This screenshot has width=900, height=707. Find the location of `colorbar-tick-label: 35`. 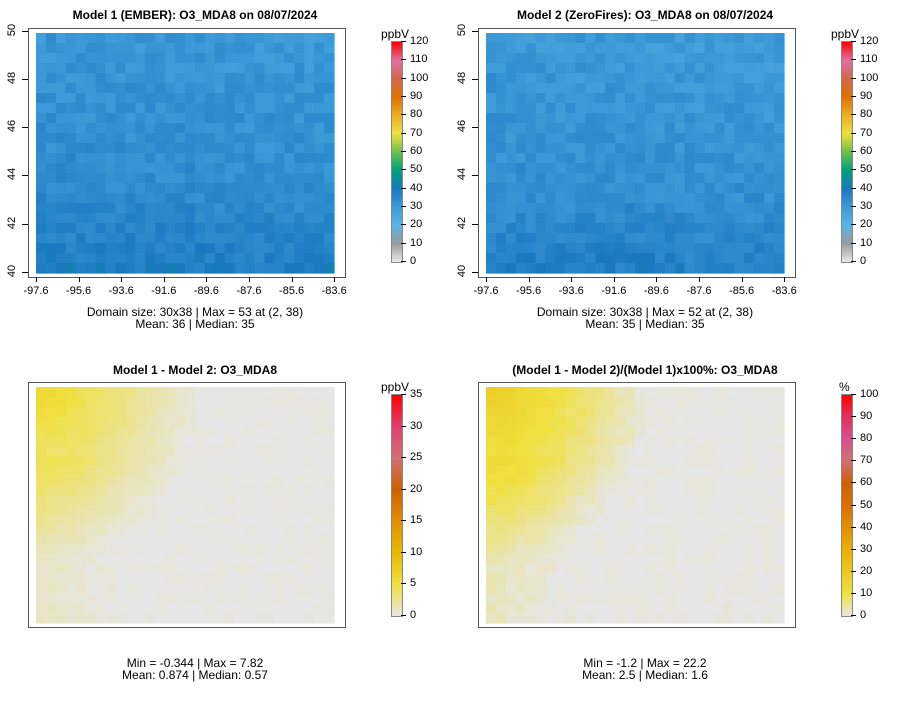

colorbar-tick-label: 35 is located at coordinates (416, 394).